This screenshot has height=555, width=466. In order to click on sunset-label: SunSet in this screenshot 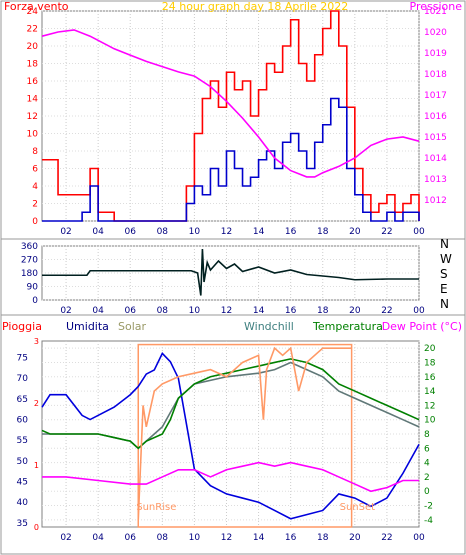, I will do `click(358, 507)`.